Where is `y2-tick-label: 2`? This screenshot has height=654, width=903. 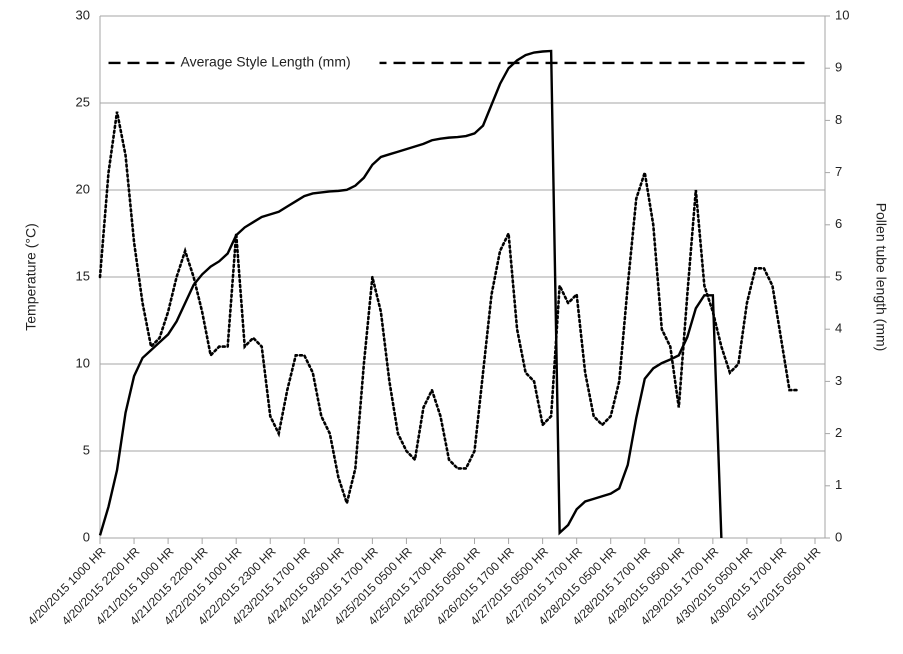 y2-tick-label: 2 is located at coordinates (838, 432).